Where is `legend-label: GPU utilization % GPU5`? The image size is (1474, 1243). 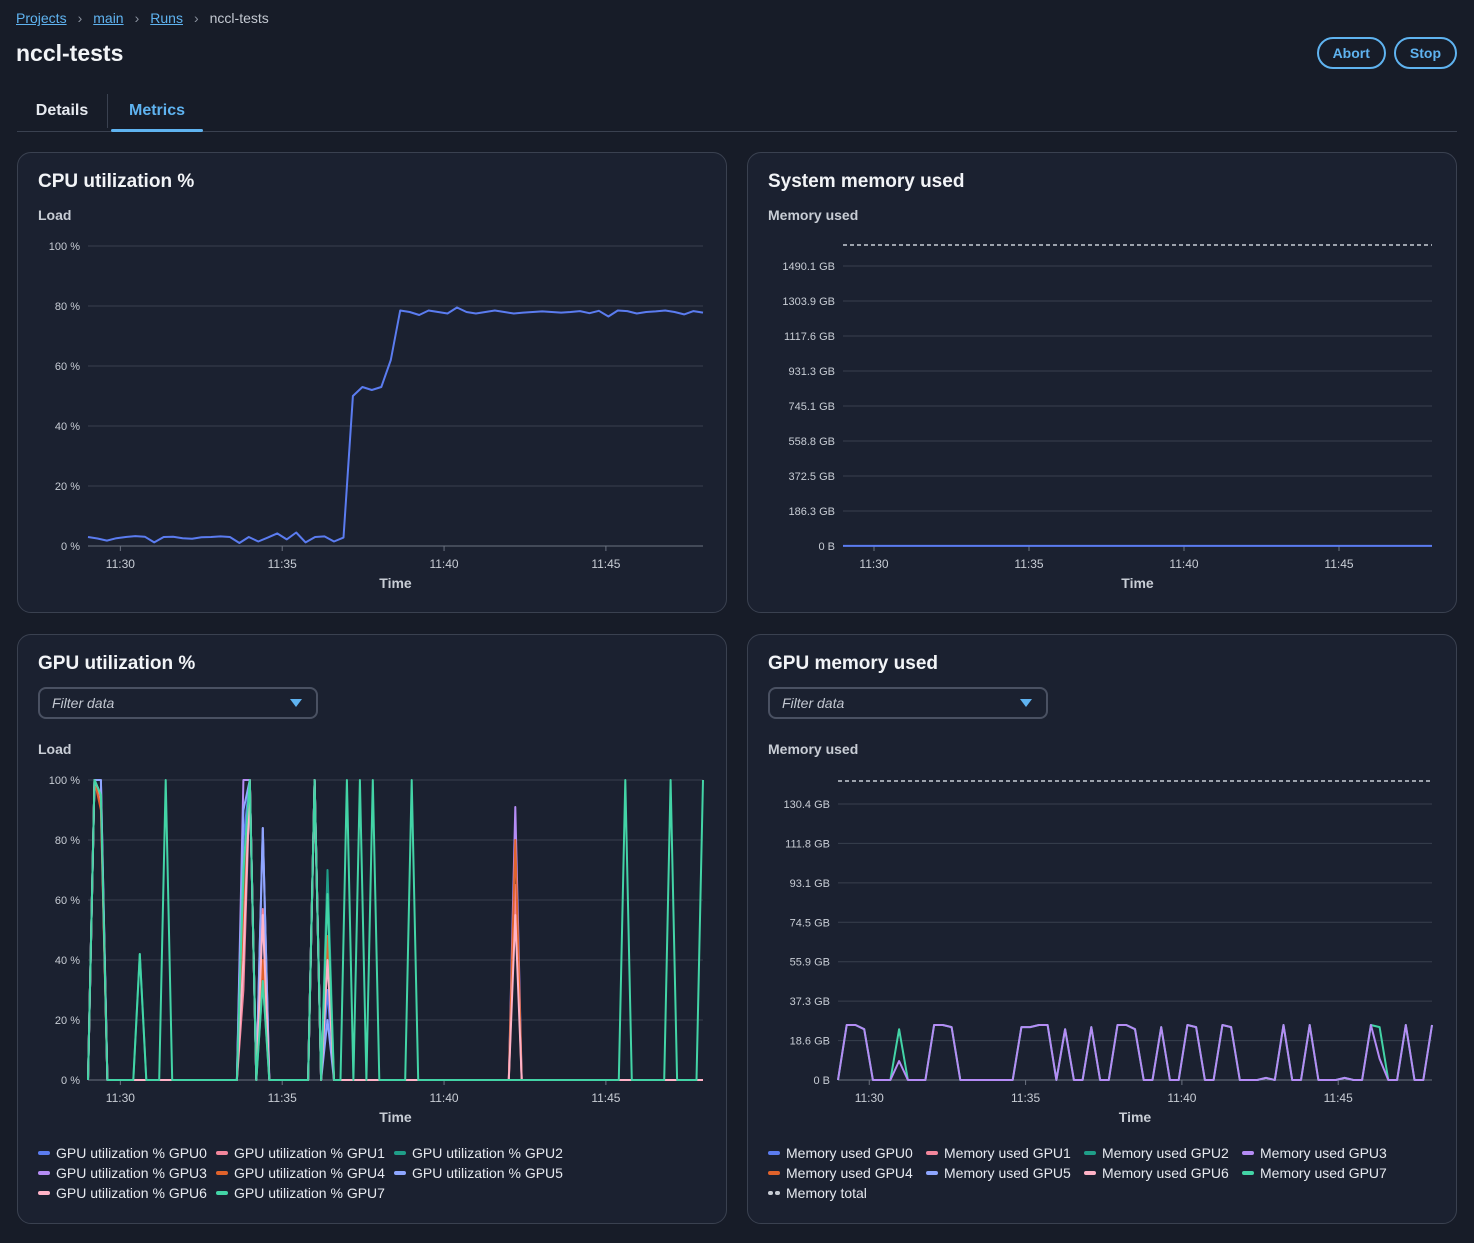
legend-label: GPU utilization % GPU5 is located at coordinates (487, 1173).